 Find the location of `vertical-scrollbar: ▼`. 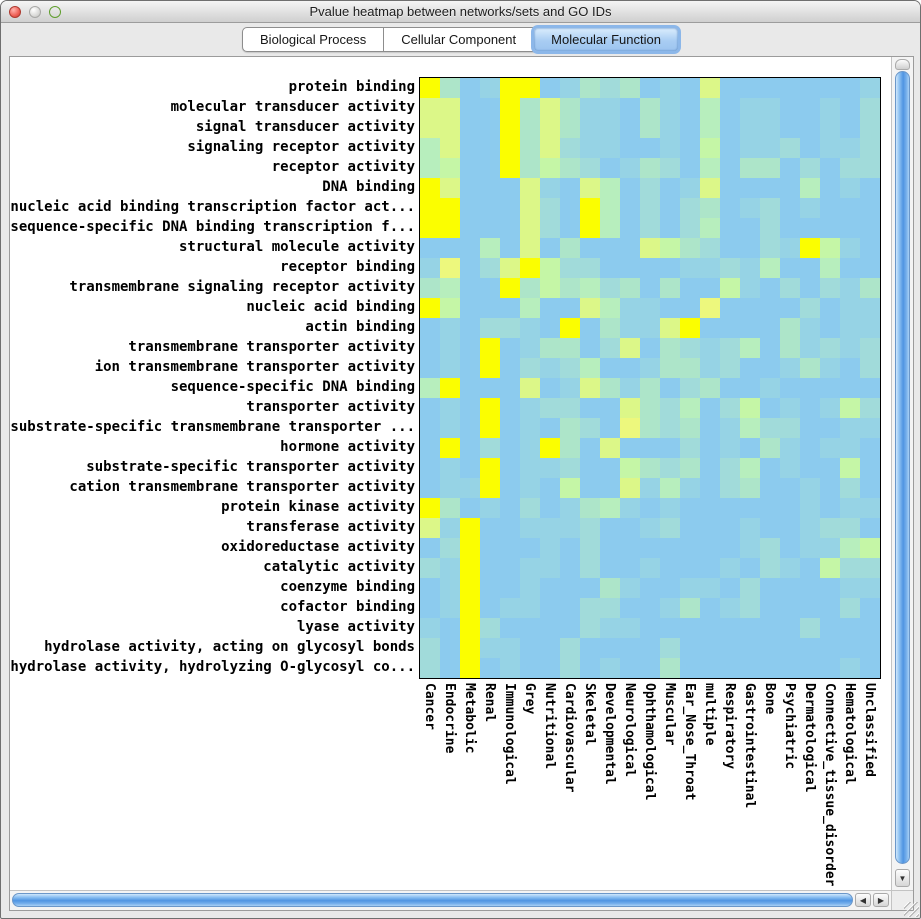

vertical-scrollbar: ▼ is located at coordinates (902, 473).